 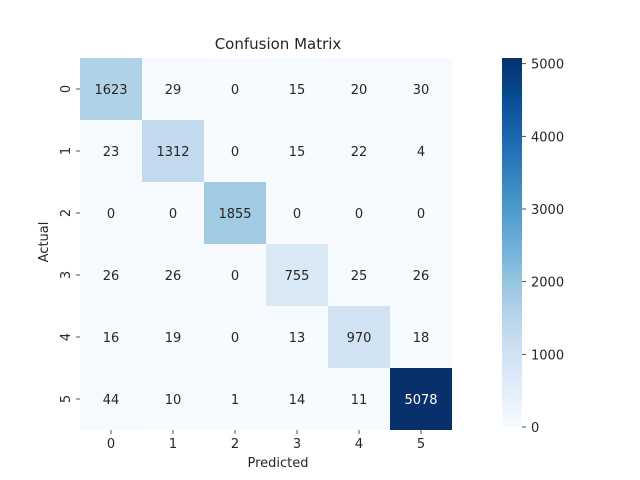 What do you see at coordinates (66, 399) in the screenshot?
I see `y-tick-label: 5` at bounding box center [66, 399].